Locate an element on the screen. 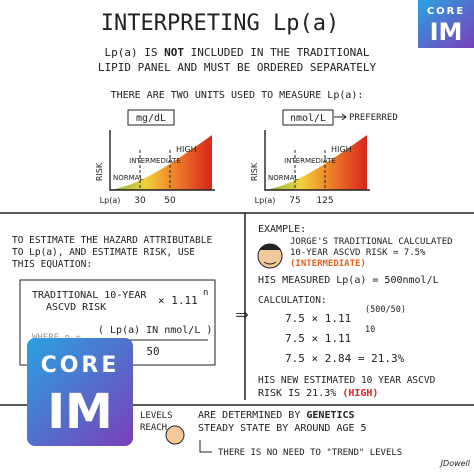 The width and height of the screenshot is (474, 474). arrow: ⇒ is located at coordinates (241, 314).